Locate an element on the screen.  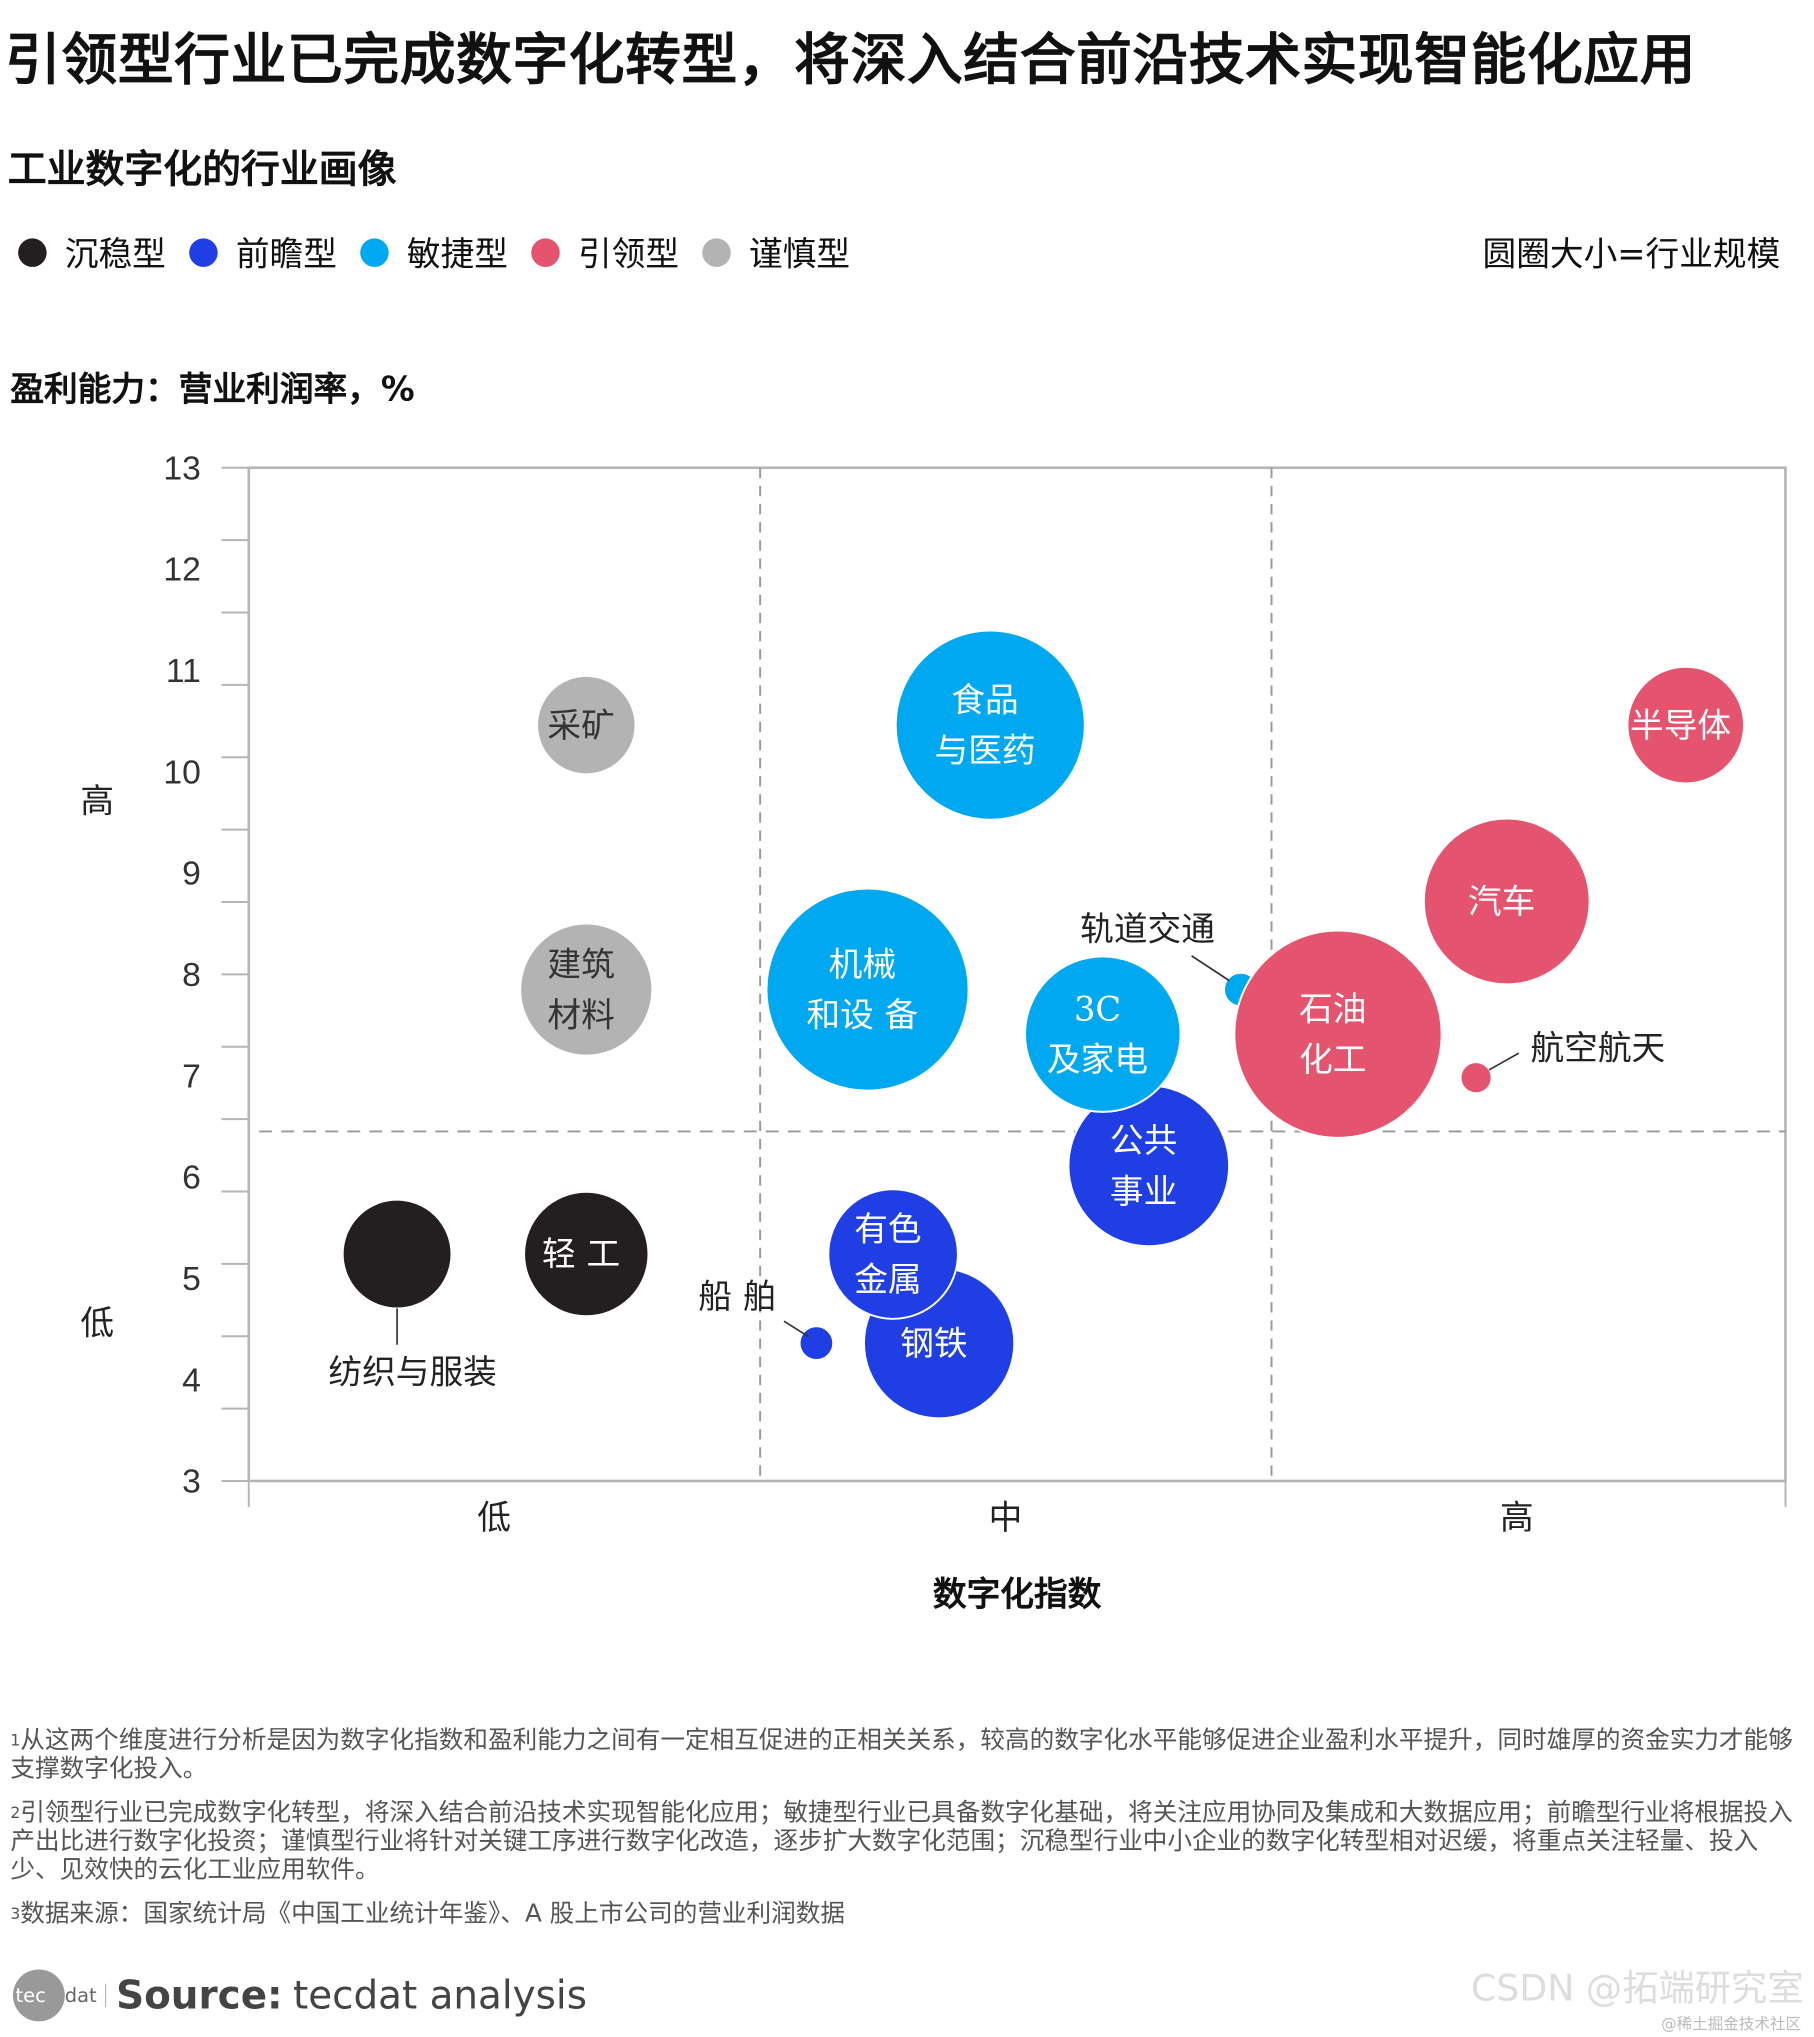
y-tick-label: 13 is located at coordinates (181, 468).